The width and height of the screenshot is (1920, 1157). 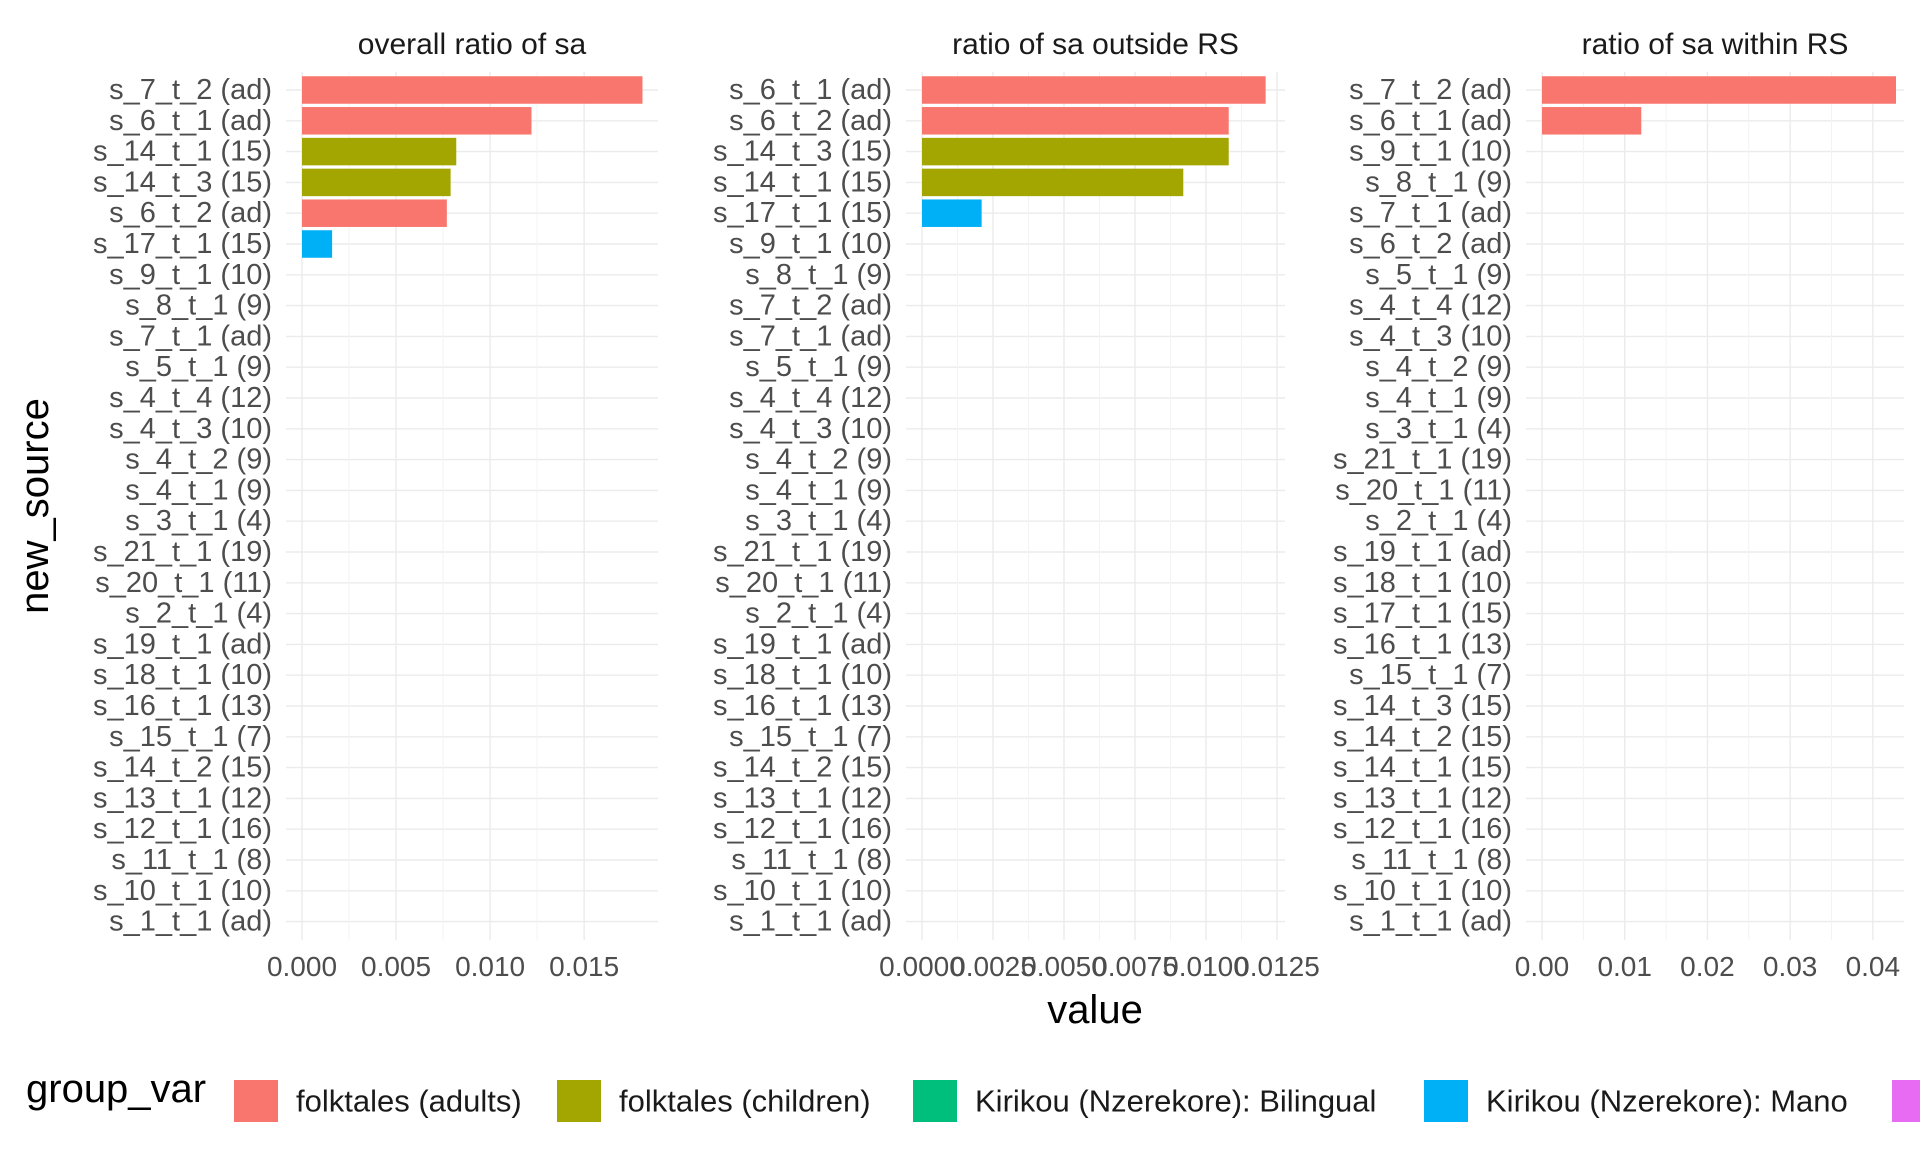 I want to click on facet-title: ratio of sa outside RS, so click(x=1095, y=44).